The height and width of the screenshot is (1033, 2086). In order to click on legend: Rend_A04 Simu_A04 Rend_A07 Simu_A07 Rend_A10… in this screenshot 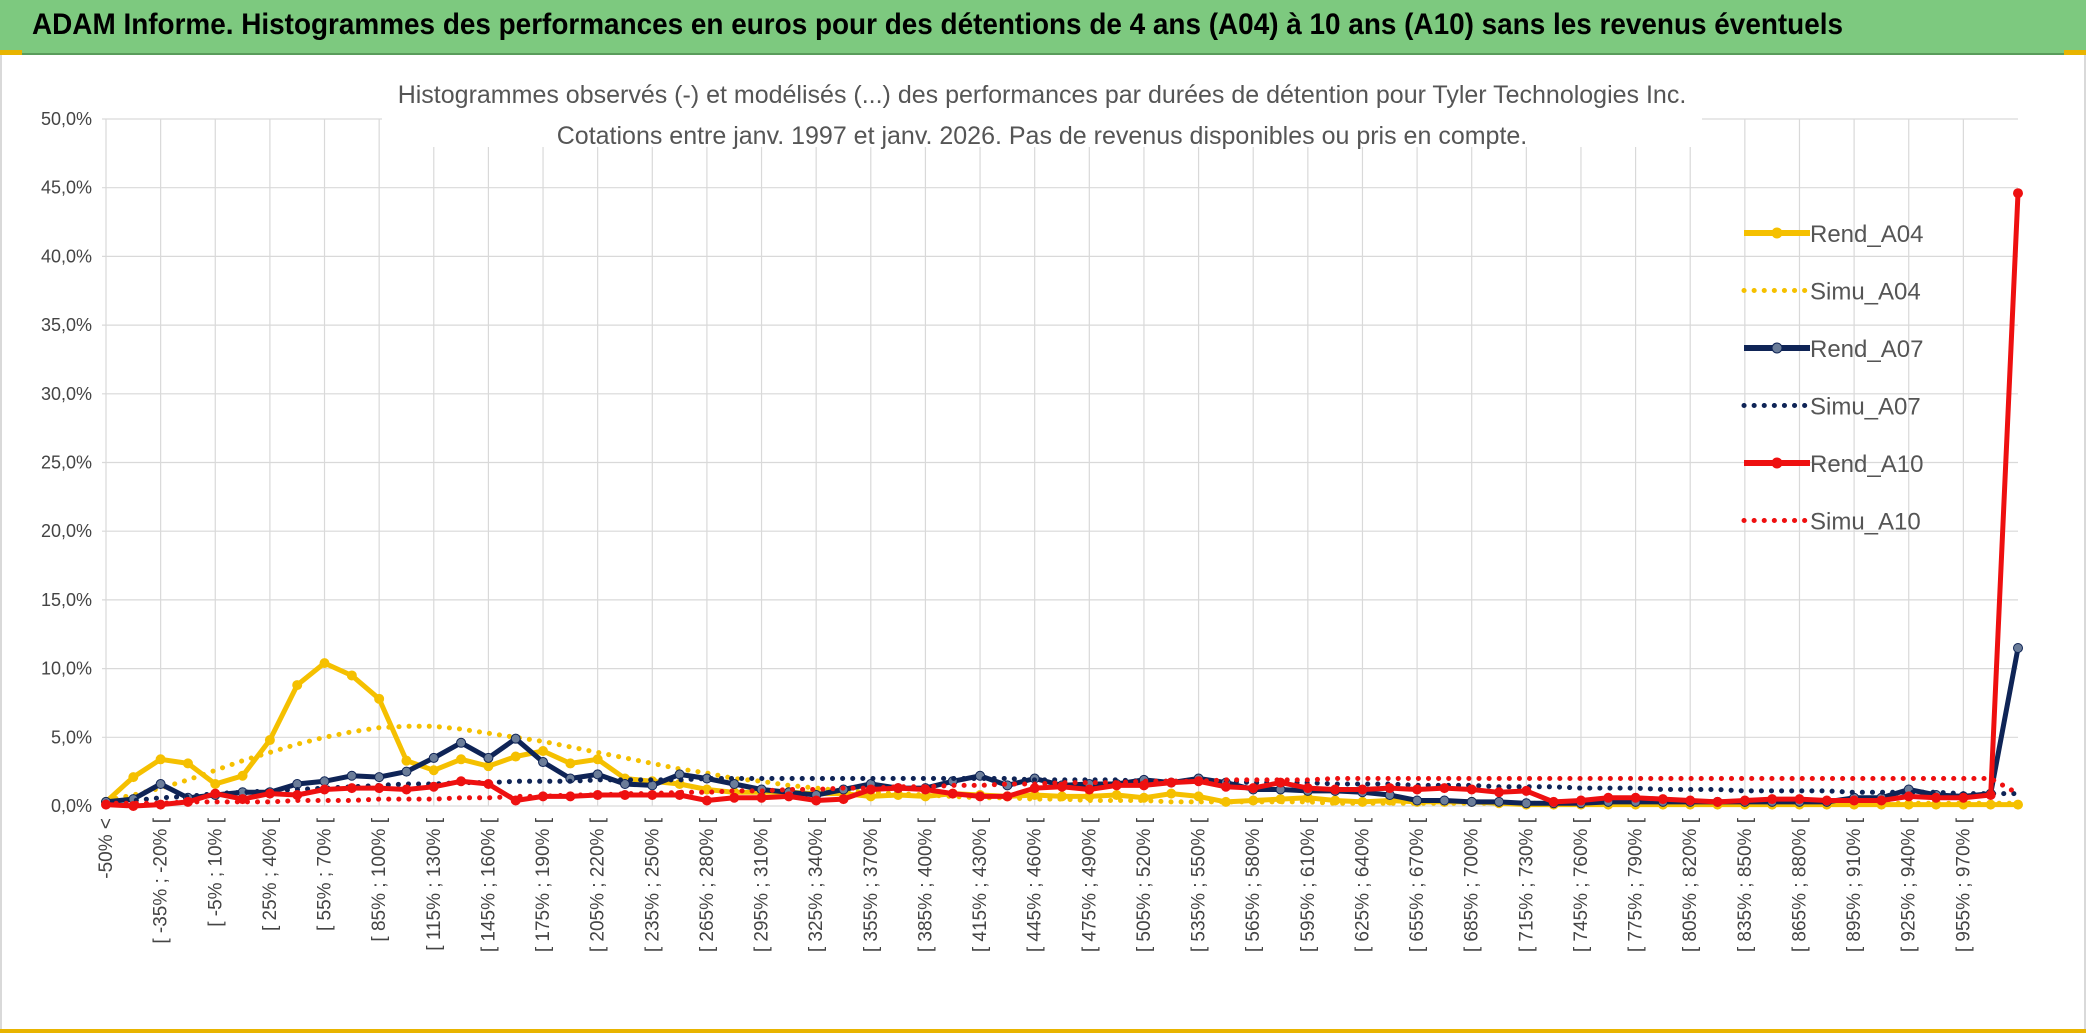, I will do `click(1832, 378)`.